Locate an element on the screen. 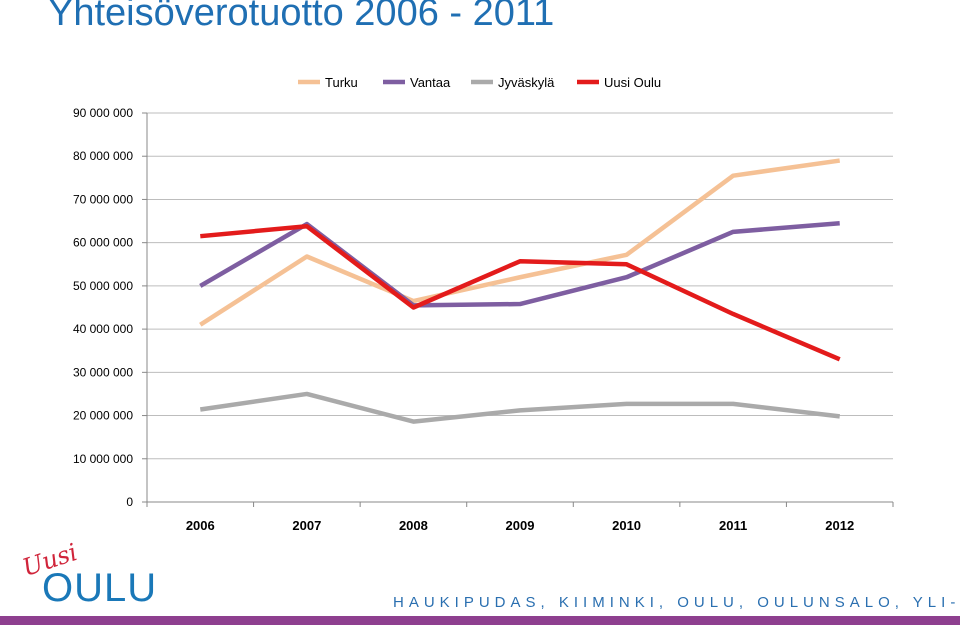 This screenshot has width=960, height=625. x-tick-label: 2006 is located at coordinates (200, 525).